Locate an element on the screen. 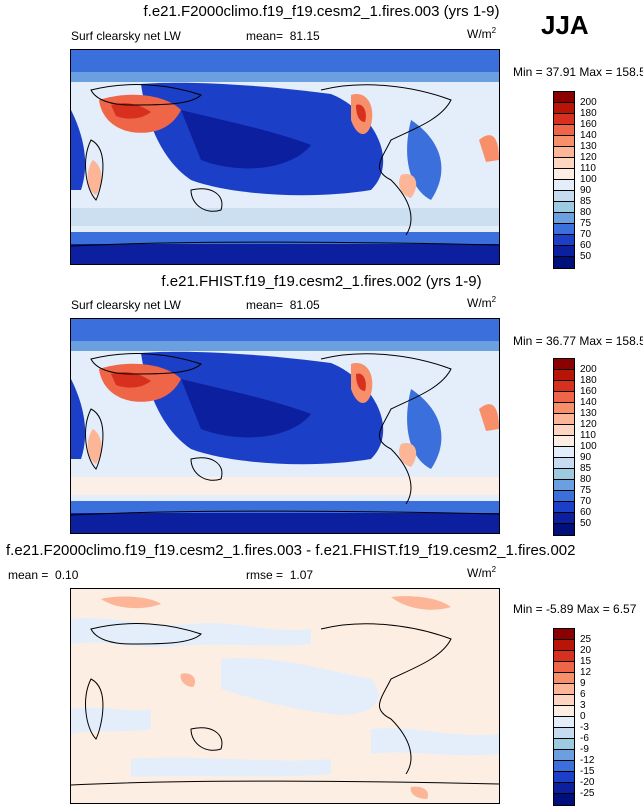  panel1-colorbar is located at coordinates (564, 180).